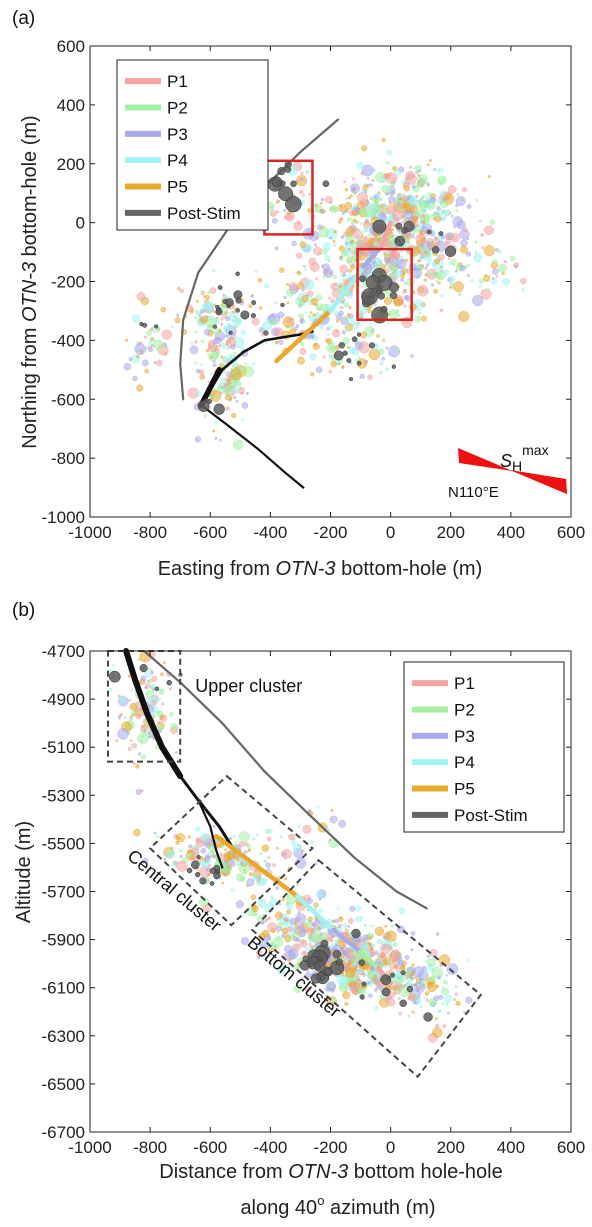 The image size is (592, 1227). What do you see at coordinates (23, 610) in the screenshot?
I see `panel-b-label: (b)` at bounding box center [23, 610].